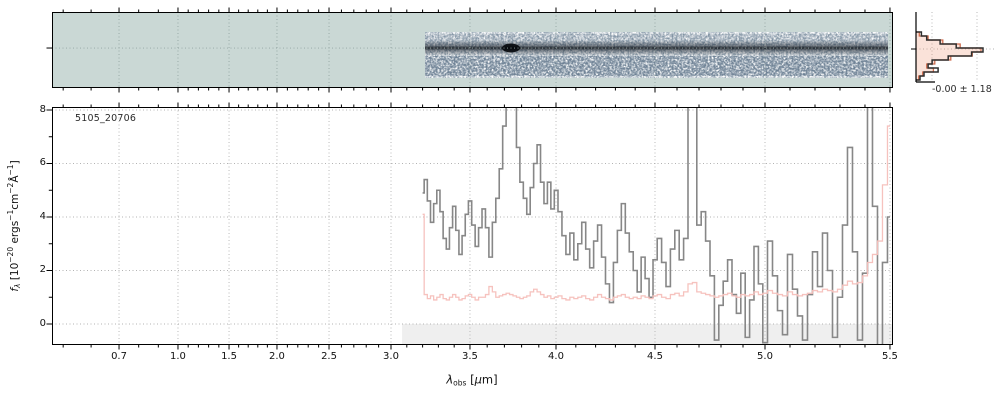 The image size is (1000, 400). I want to click on y-tick-label: 4, so click(42, 216).